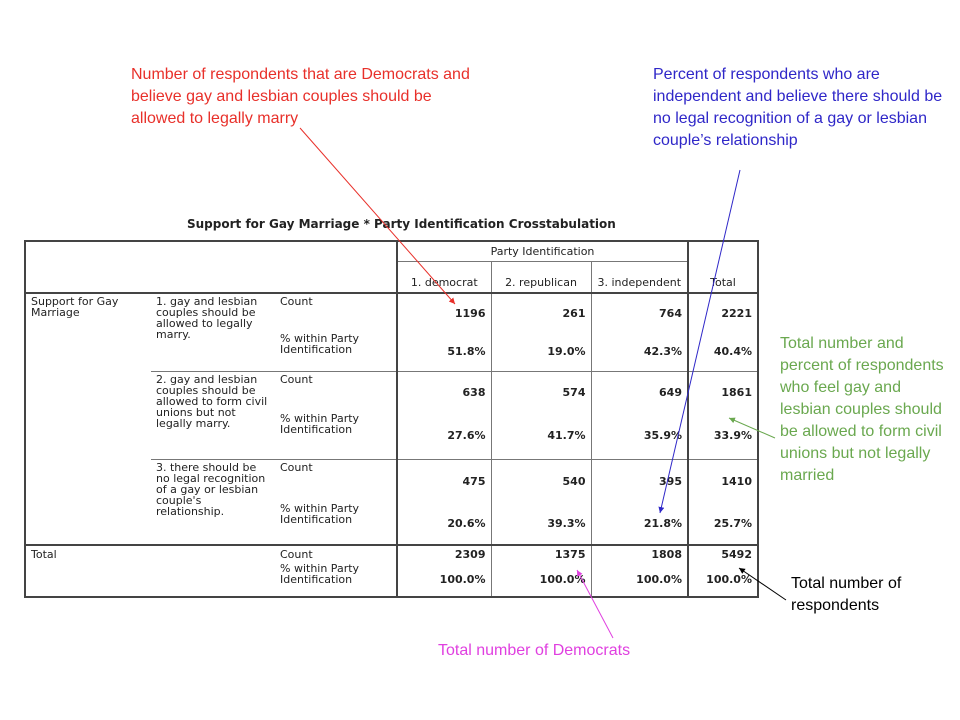 The width and height of the screenshot is (960, 720). I want to click on column-header-democrat: 1. democrat, so click(443, 277).